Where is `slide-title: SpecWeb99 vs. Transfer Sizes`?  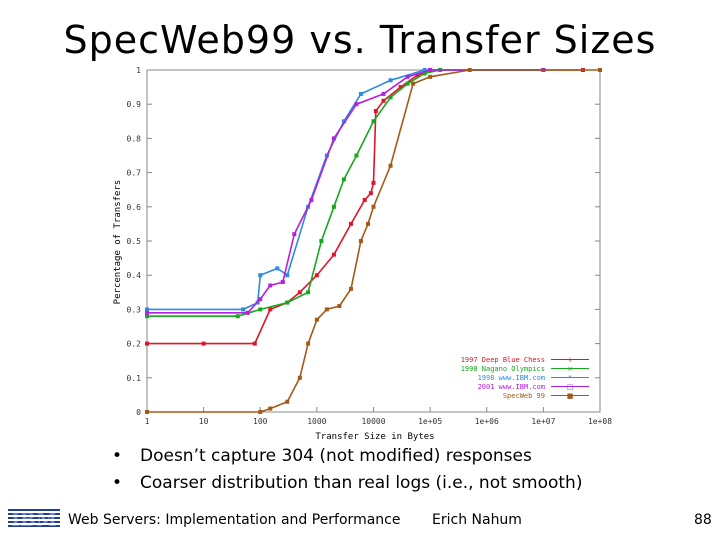 slide-title: SpecWeb99 vs. Transfer Sizes is located at coordinates (360, 40).